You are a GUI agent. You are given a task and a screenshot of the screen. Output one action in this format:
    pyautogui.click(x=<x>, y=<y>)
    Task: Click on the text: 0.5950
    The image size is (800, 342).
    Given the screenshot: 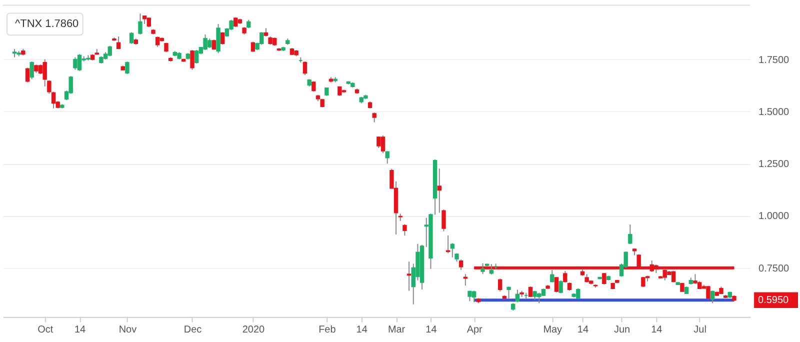 What is the action you would take?
    pyautogui.click(x=773, y=300)
    